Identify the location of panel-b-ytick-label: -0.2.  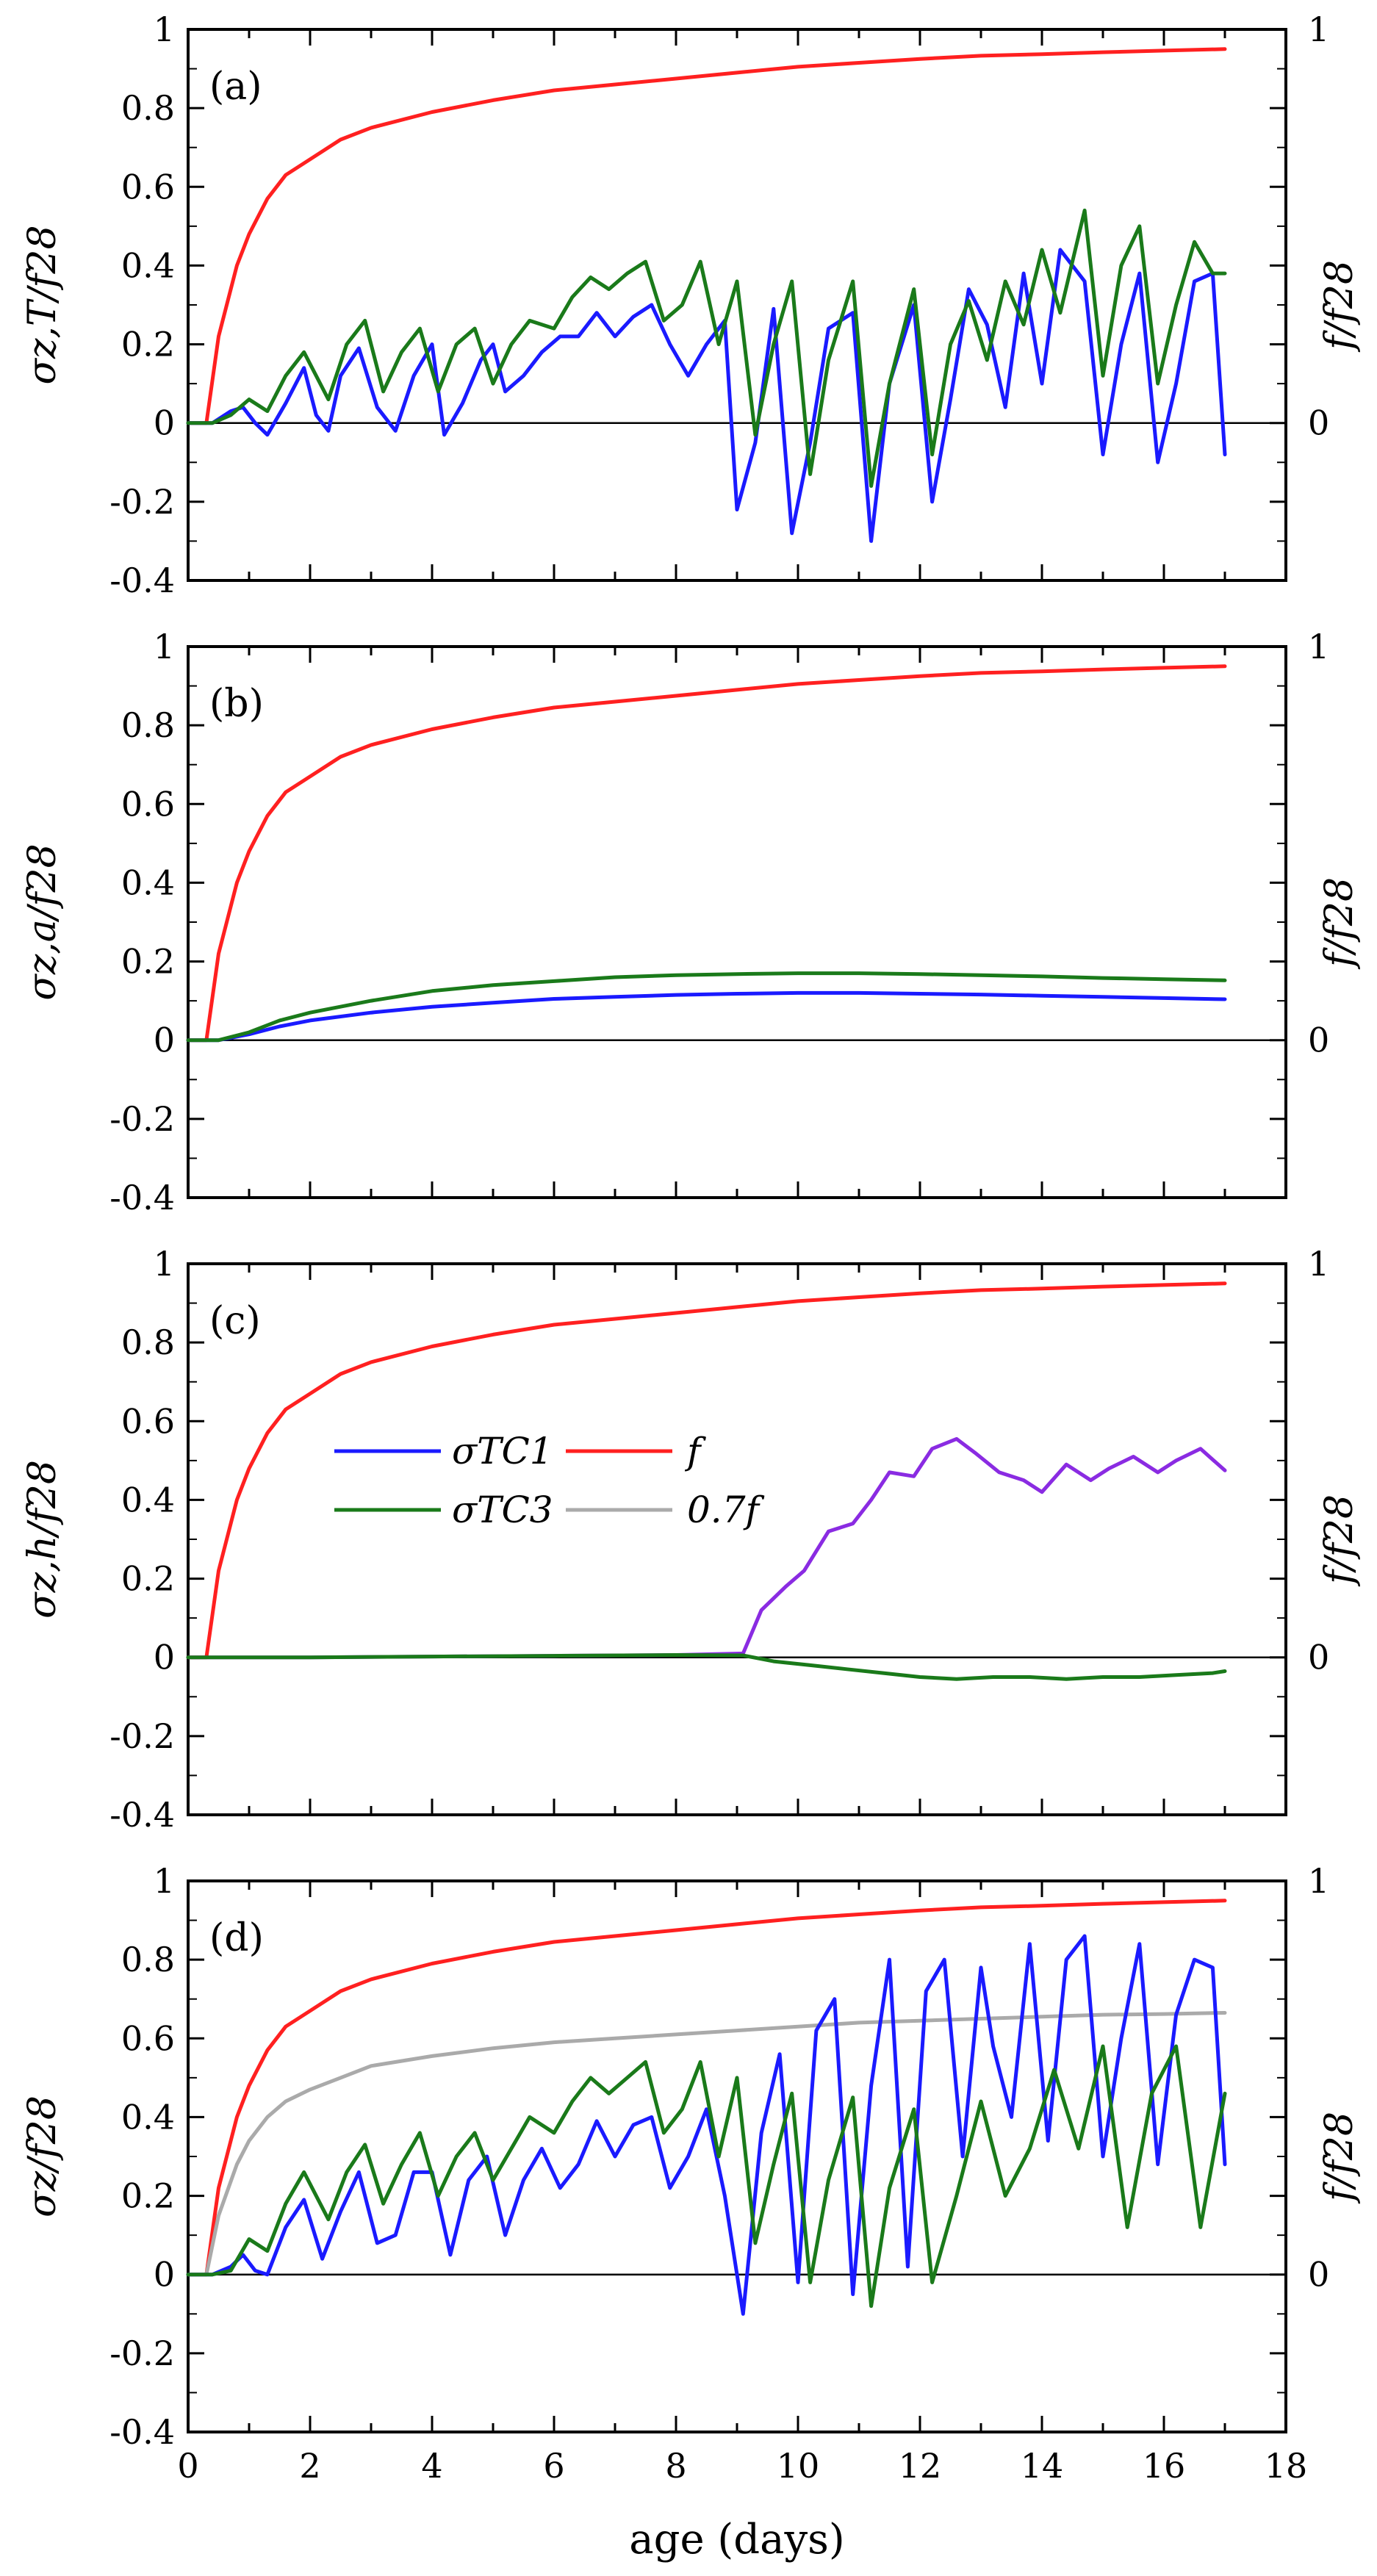
(142, 1119).